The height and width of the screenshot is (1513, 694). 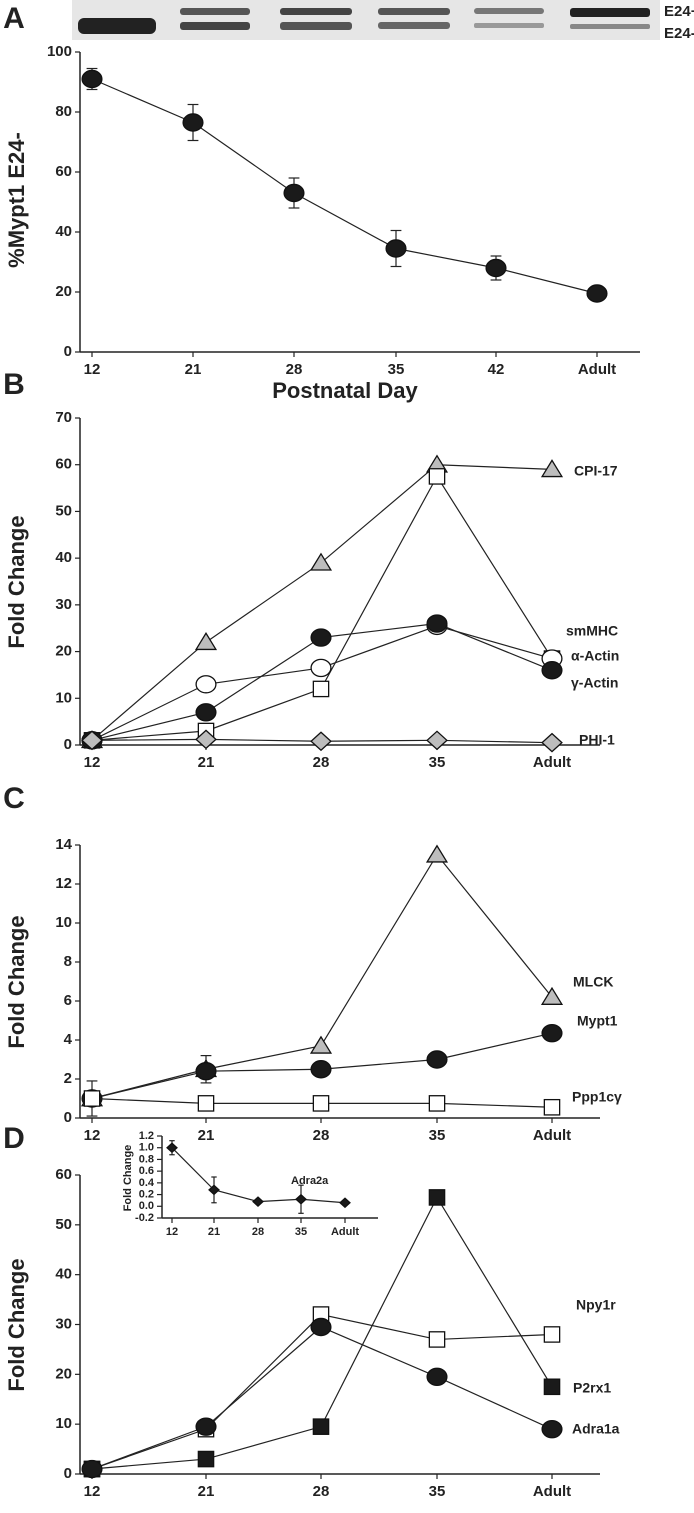 I want to click on x-axis-title: Postnatal Day, so click(x=345, y=390).